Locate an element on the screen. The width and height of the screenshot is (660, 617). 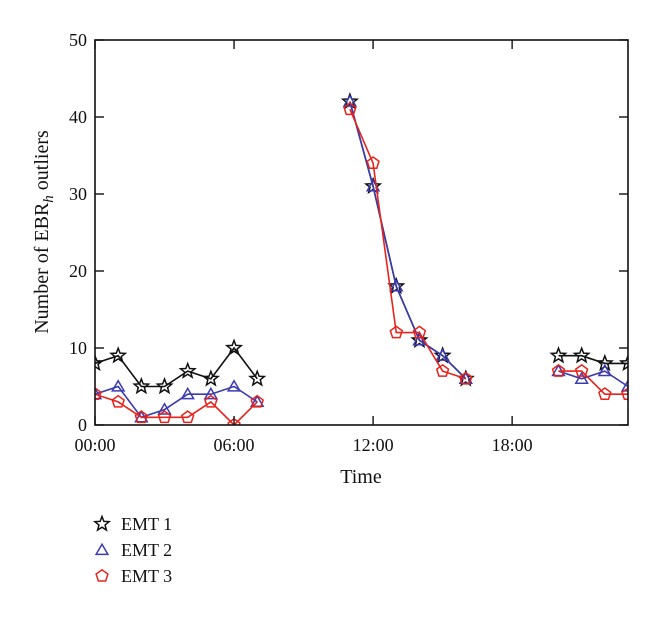
legend-item-emt3: EMT 3 is located at coordinates (133, 576).